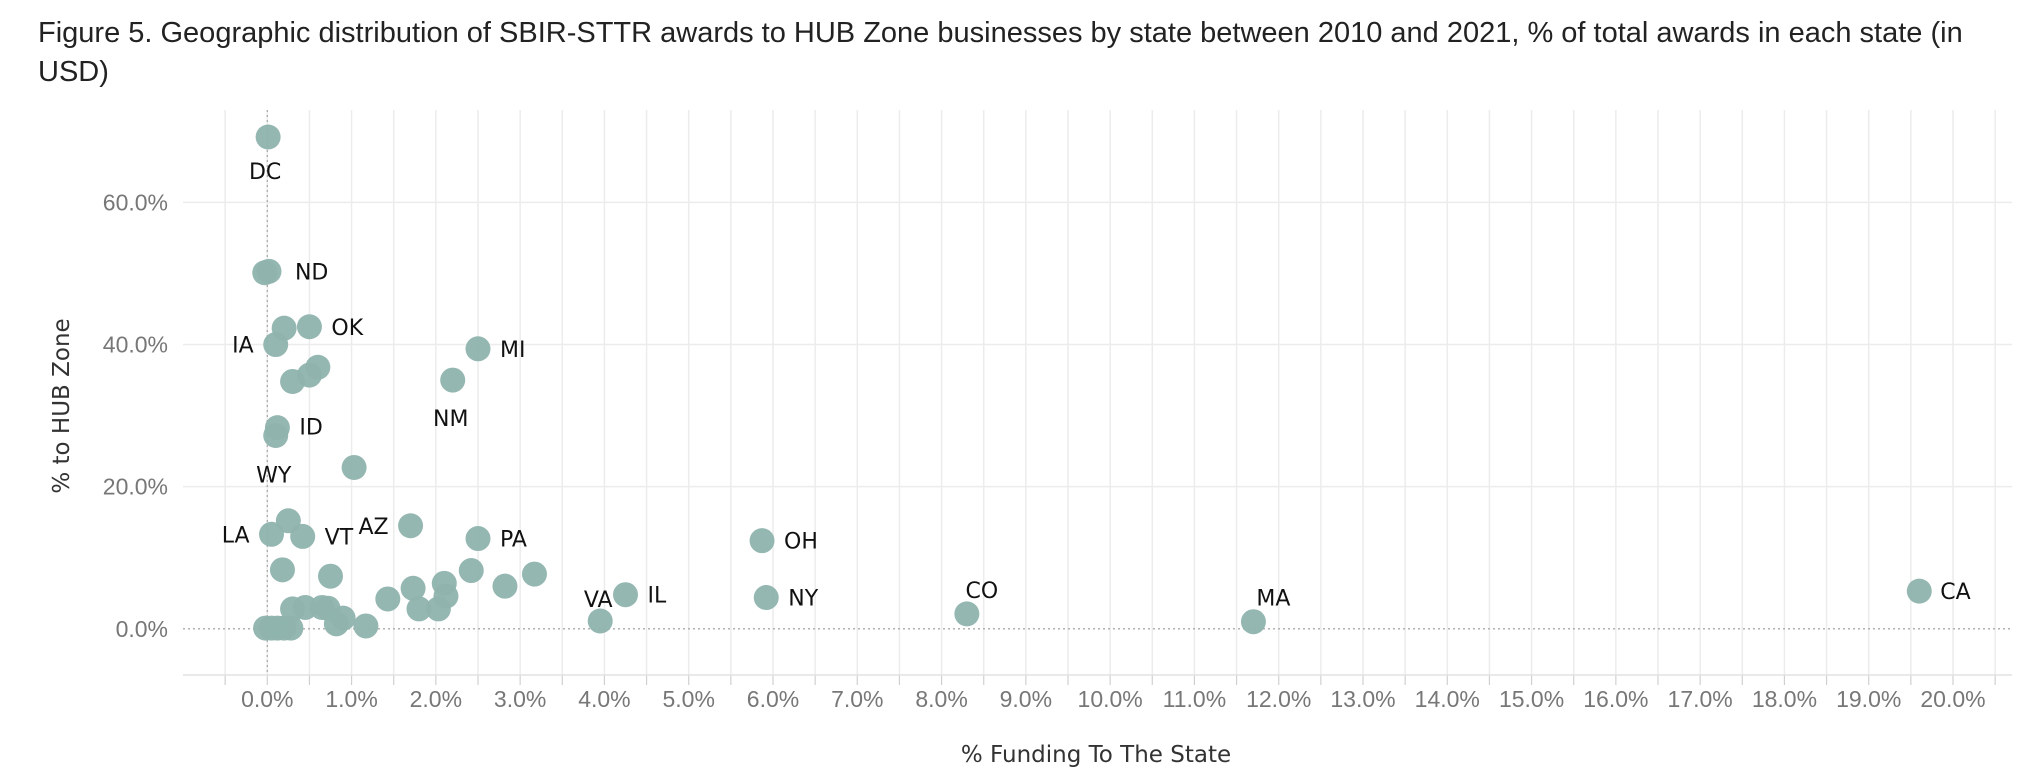 This screenshot has height=774, width=2042. I want to click on x-tick-label: 20.0%, so click(1952, 699).